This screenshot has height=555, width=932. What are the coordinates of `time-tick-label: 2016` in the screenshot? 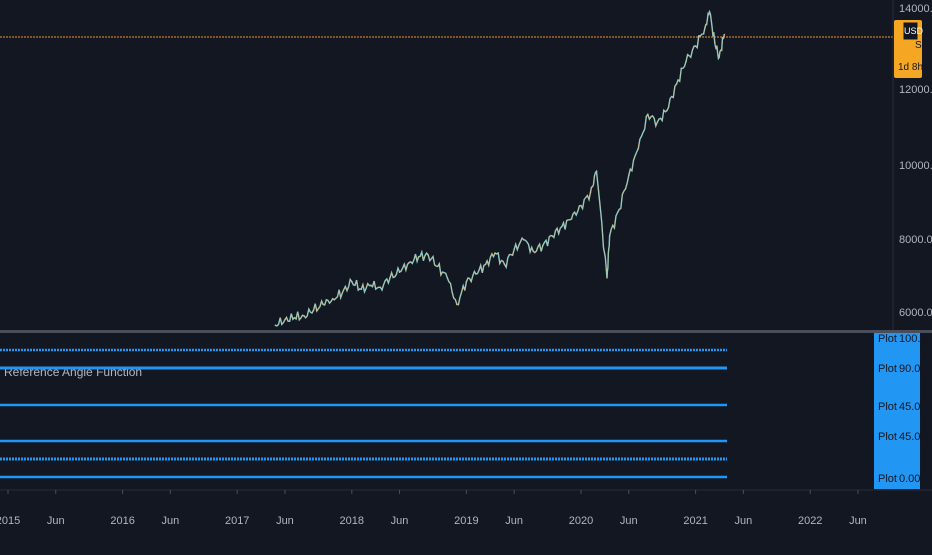 It's located at (122, 521).